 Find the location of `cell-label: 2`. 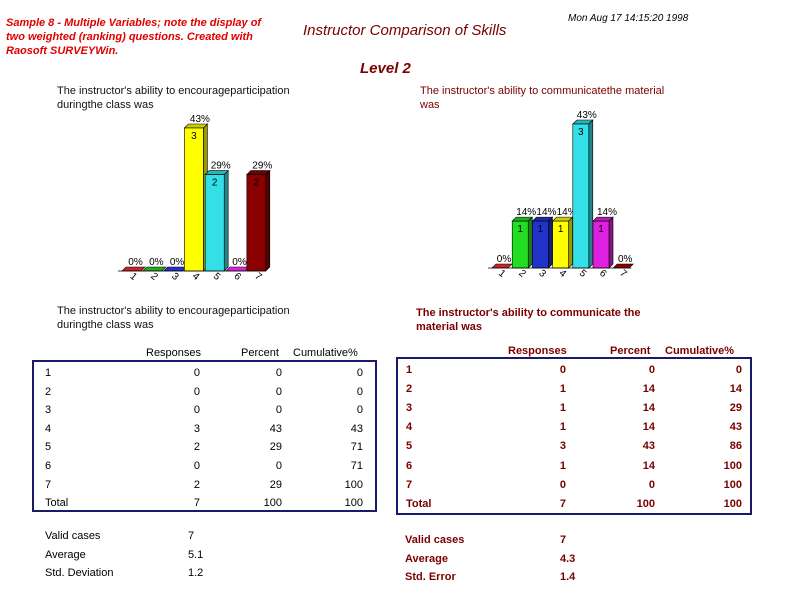

cell-label: 2 is located at coordinates (409, 389).